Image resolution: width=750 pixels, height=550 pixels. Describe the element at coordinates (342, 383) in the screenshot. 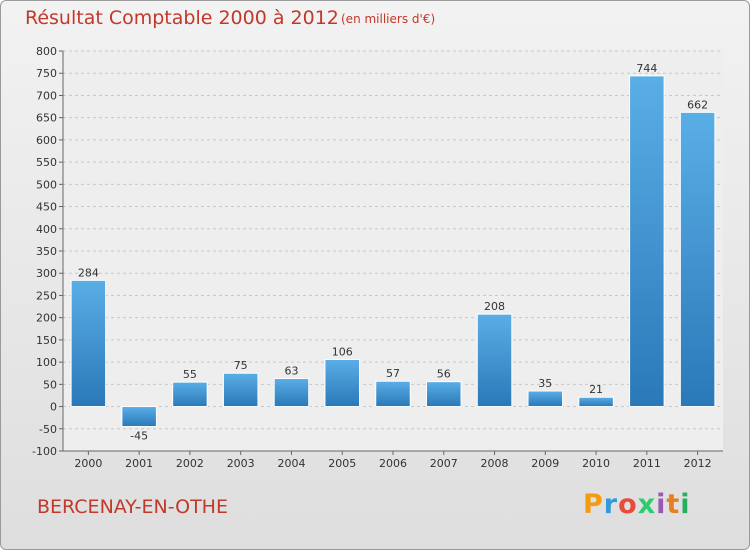

I see `bar-2005` at that location.